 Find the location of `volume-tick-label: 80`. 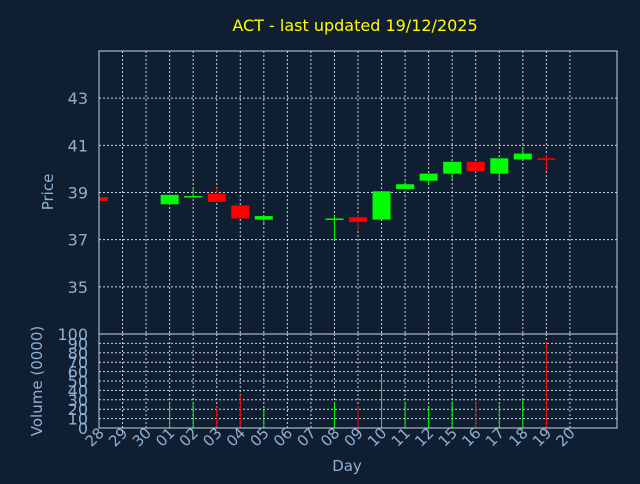

volume-tick-label: 80 is located at coordinates (78, 353).